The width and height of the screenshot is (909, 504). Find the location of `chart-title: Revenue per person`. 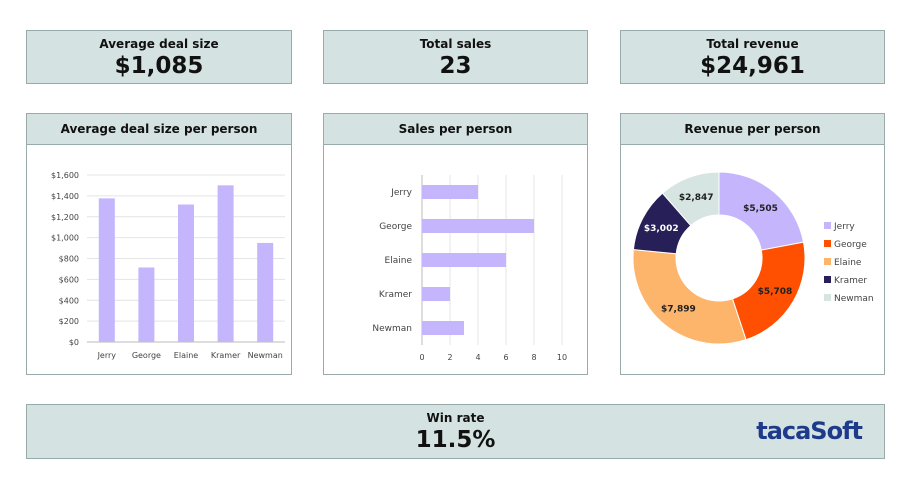

chart-title: Revenue per person is located at coordinates (752, 129).